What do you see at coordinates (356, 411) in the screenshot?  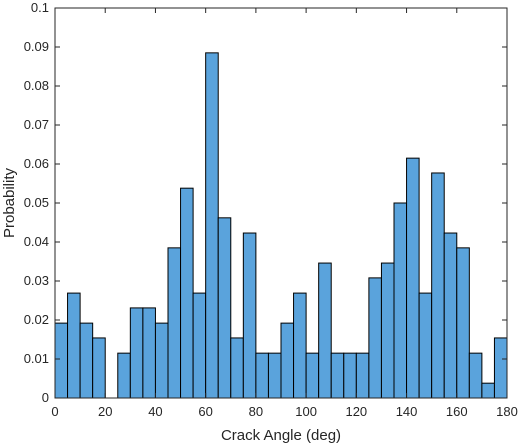 I see `x-tick-label: 120` at bounding box center [356, 411].